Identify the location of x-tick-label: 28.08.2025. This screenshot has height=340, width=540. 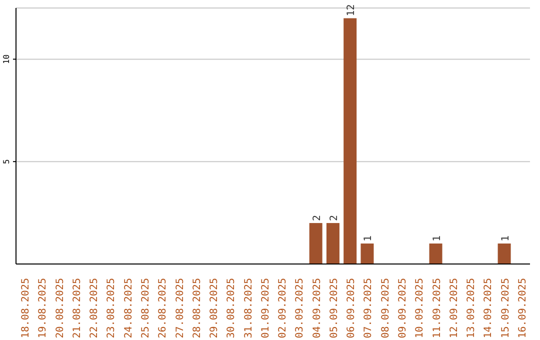
(197, 308).